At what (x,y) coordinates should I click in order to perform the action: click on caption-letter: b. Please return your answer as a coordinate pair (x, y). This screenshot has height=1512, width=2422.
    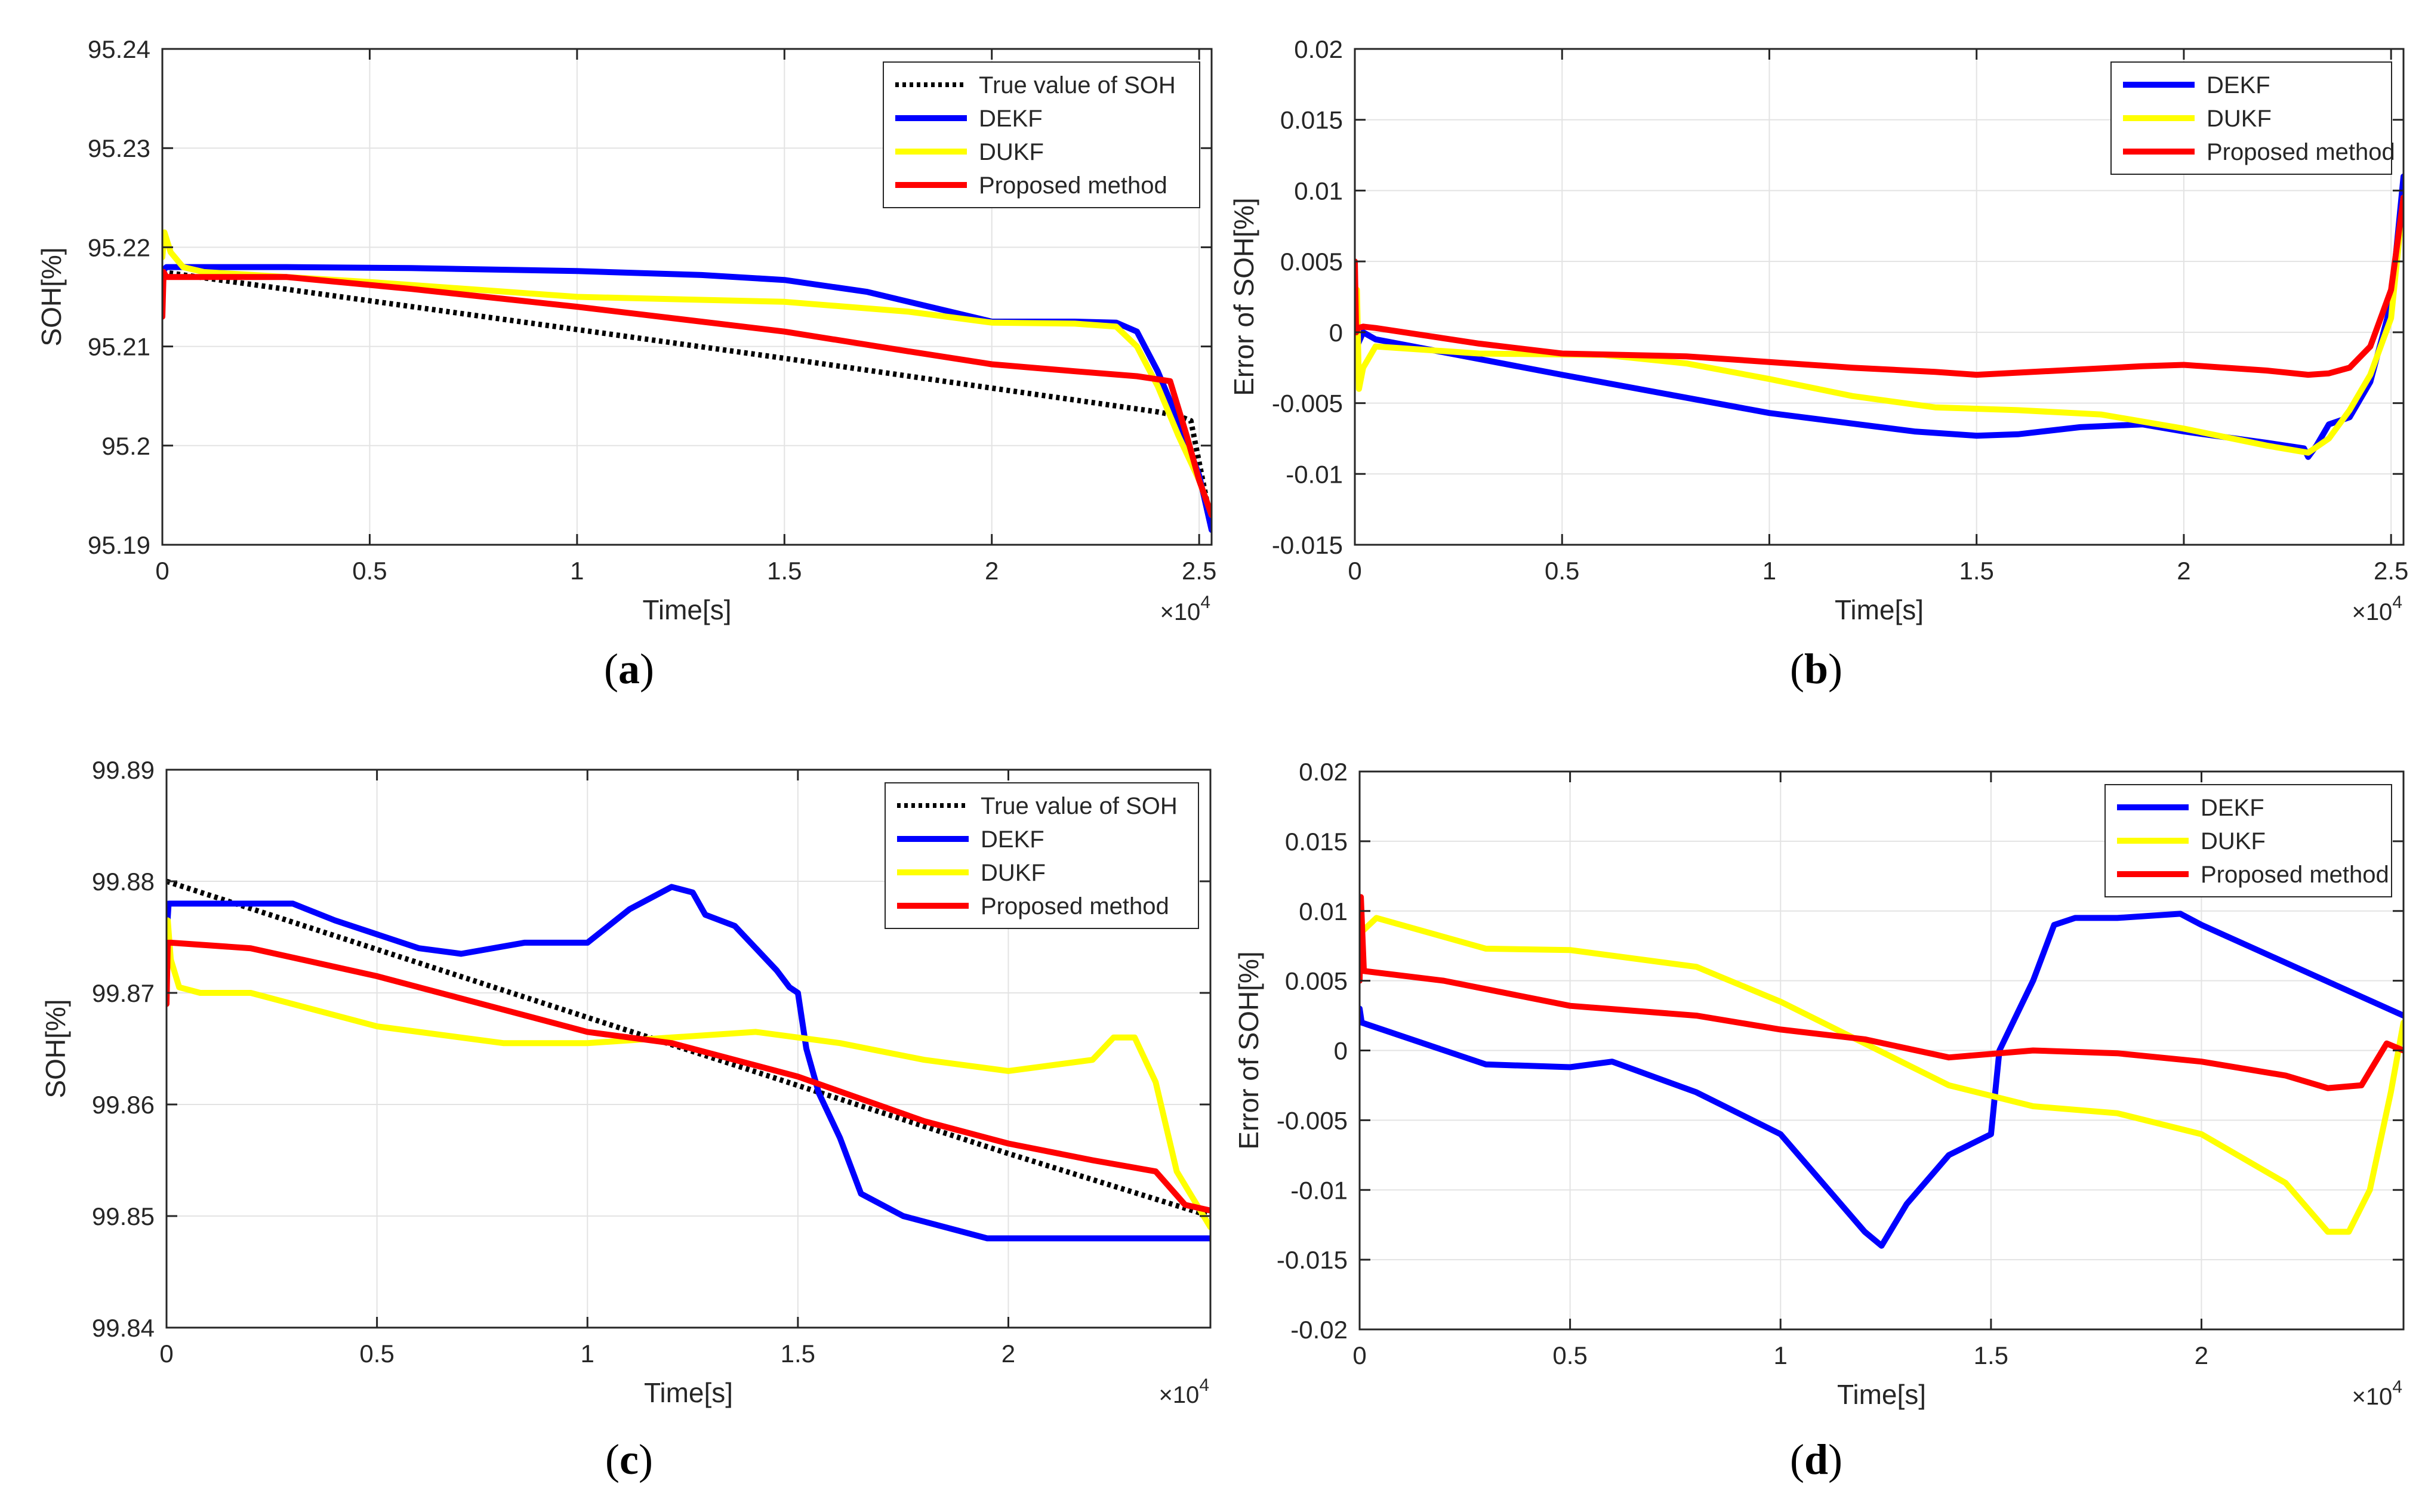
    Looking at the image, I should click on (1816, 669).